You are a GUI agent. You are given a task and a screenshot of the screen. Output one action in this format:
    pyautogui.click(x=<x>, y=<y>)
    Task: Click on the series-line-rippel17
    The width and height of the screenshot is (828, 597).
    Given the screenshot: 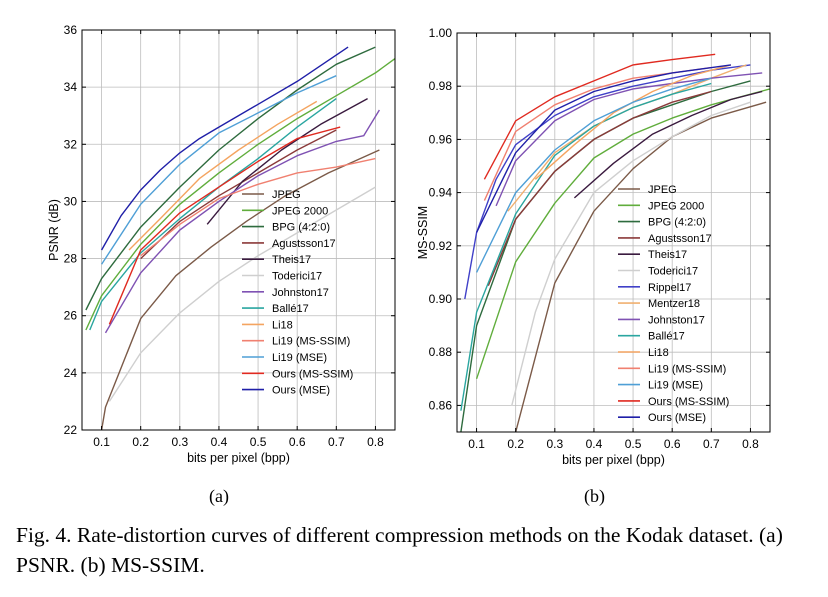 What is the action you would take?
    pyautogui.click(x=607, y=182)
    